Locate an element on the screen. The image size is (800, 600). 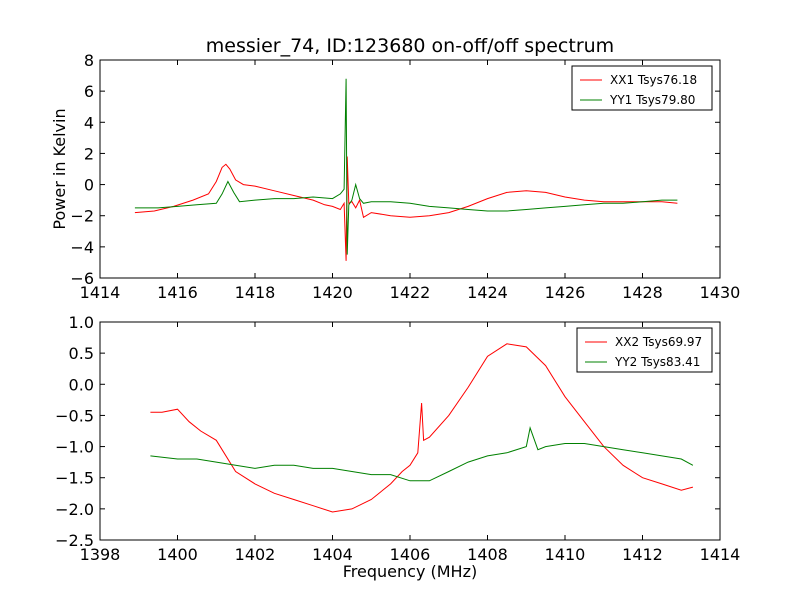
y-tick-label: 0 is located at coordinates (89, 185).